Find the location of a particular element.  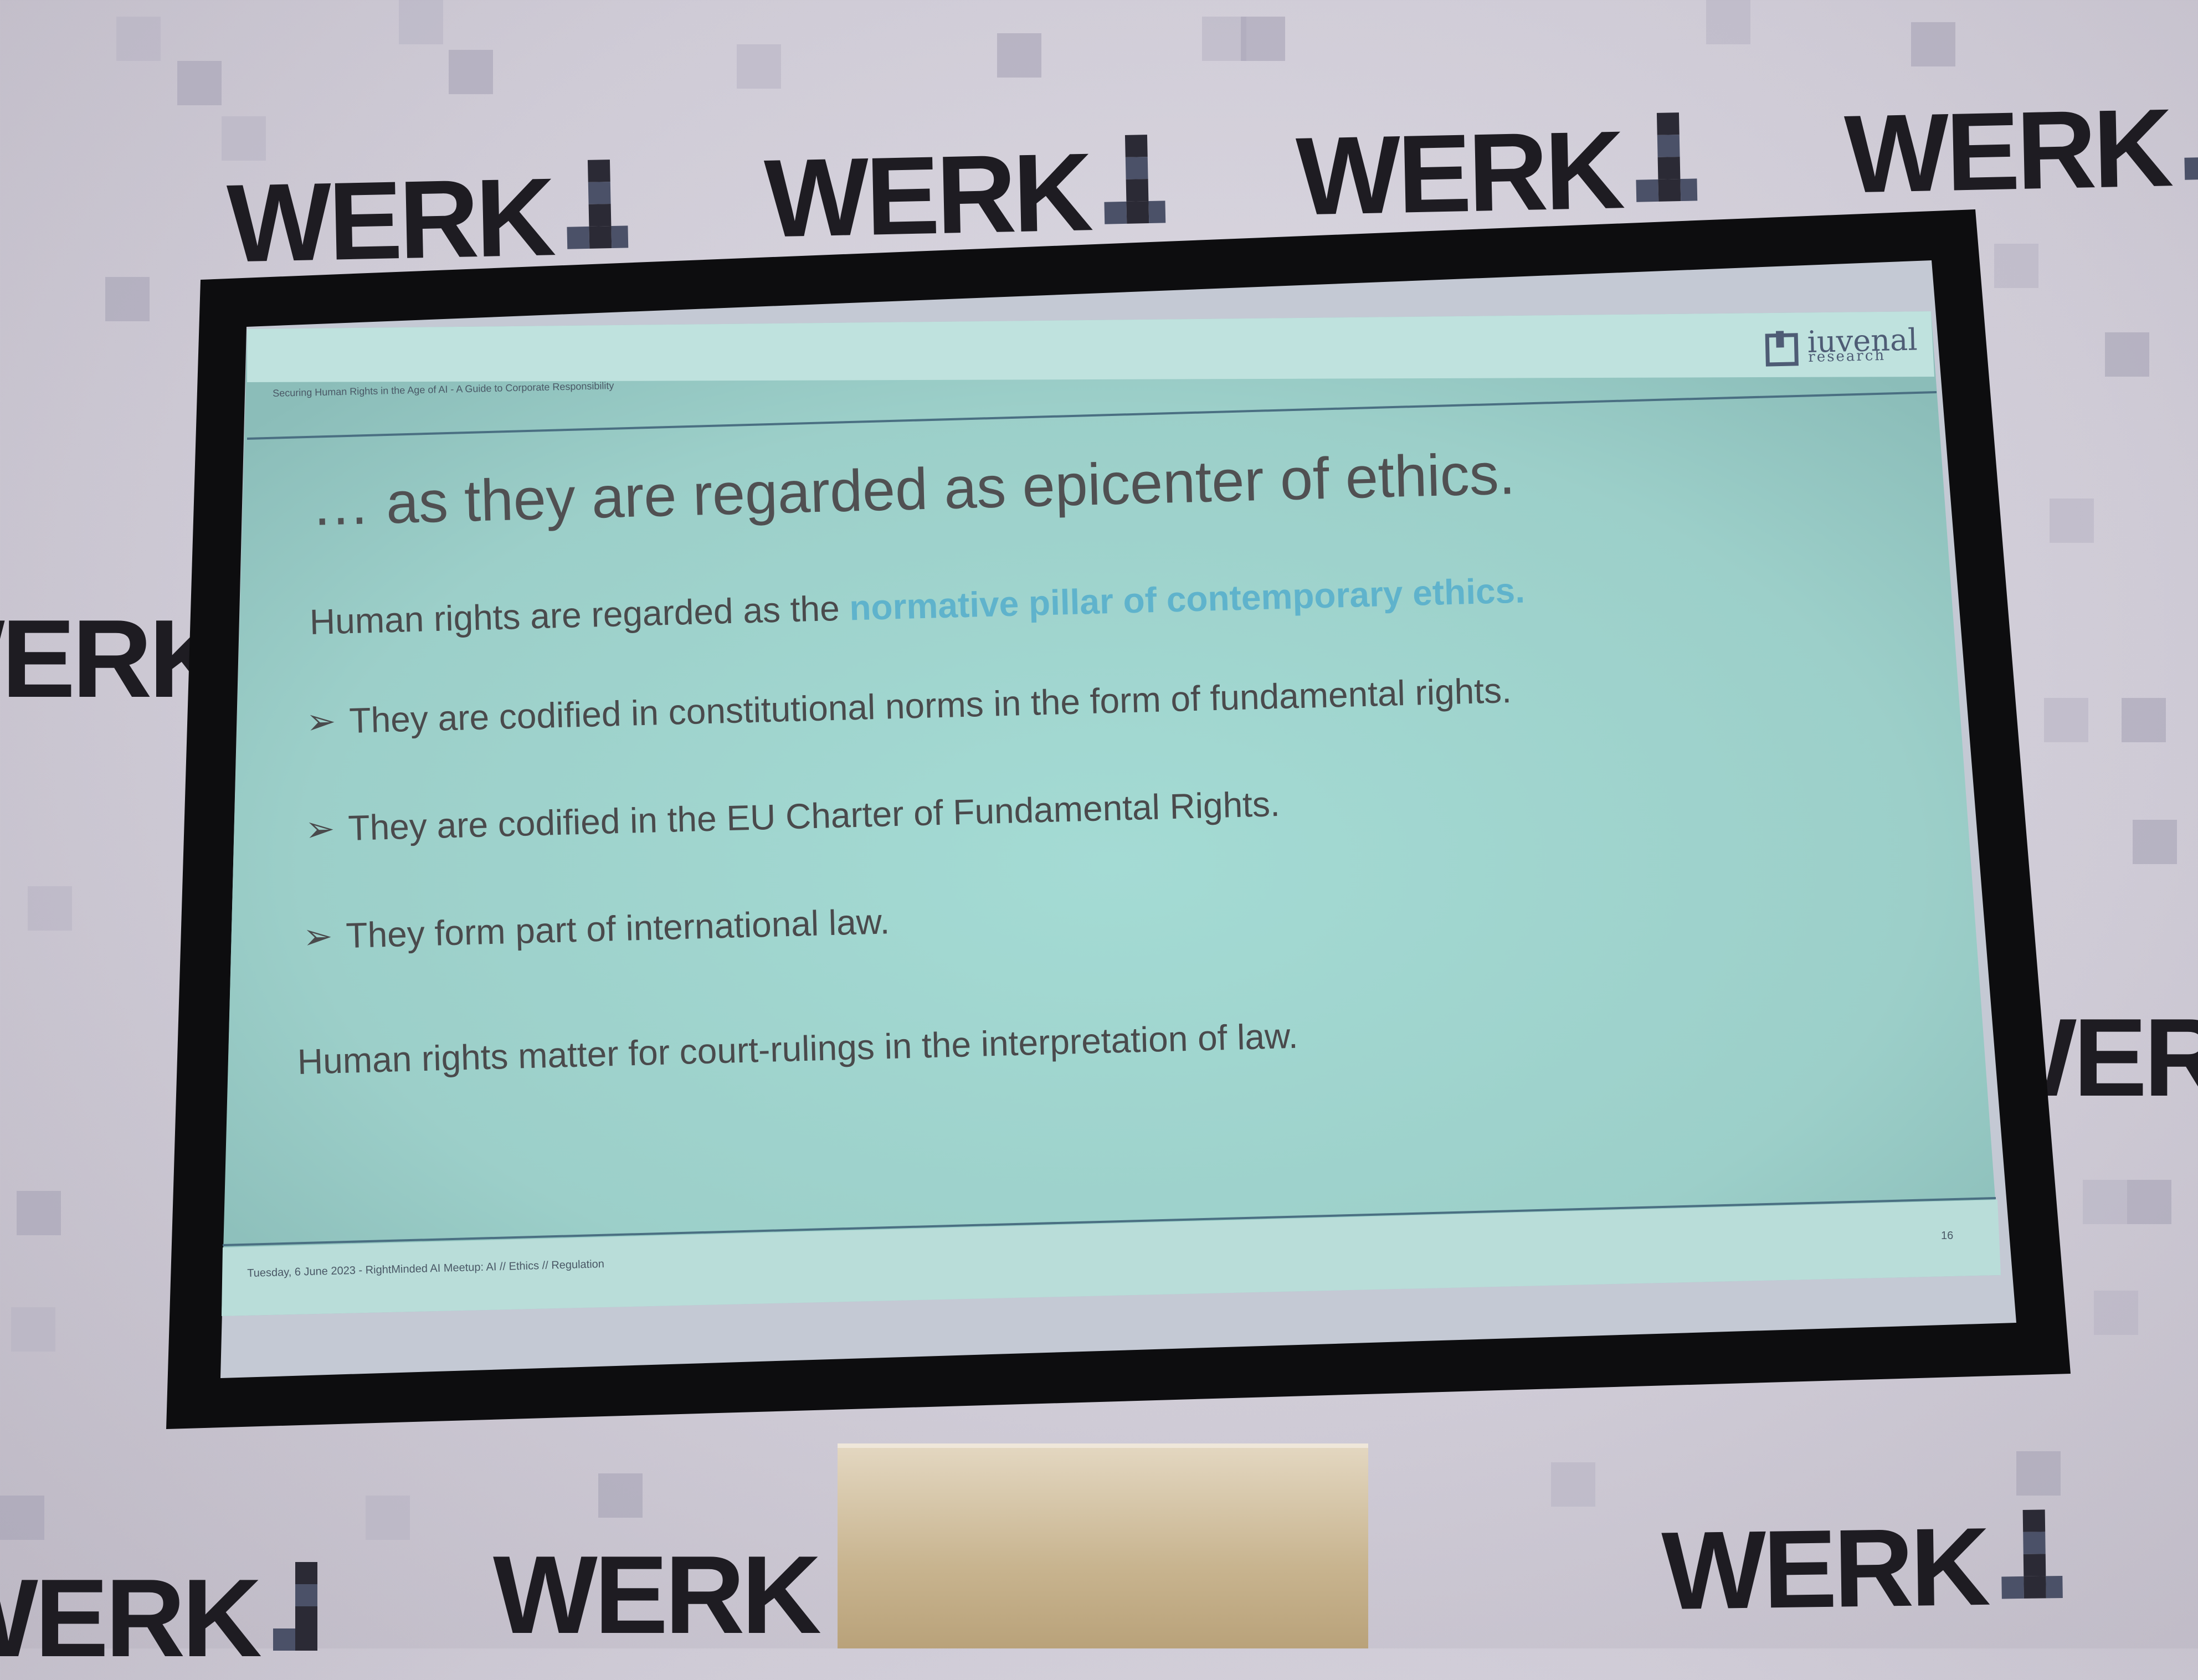

slide-logo-sub: research is located at coordinates (1847, 356).